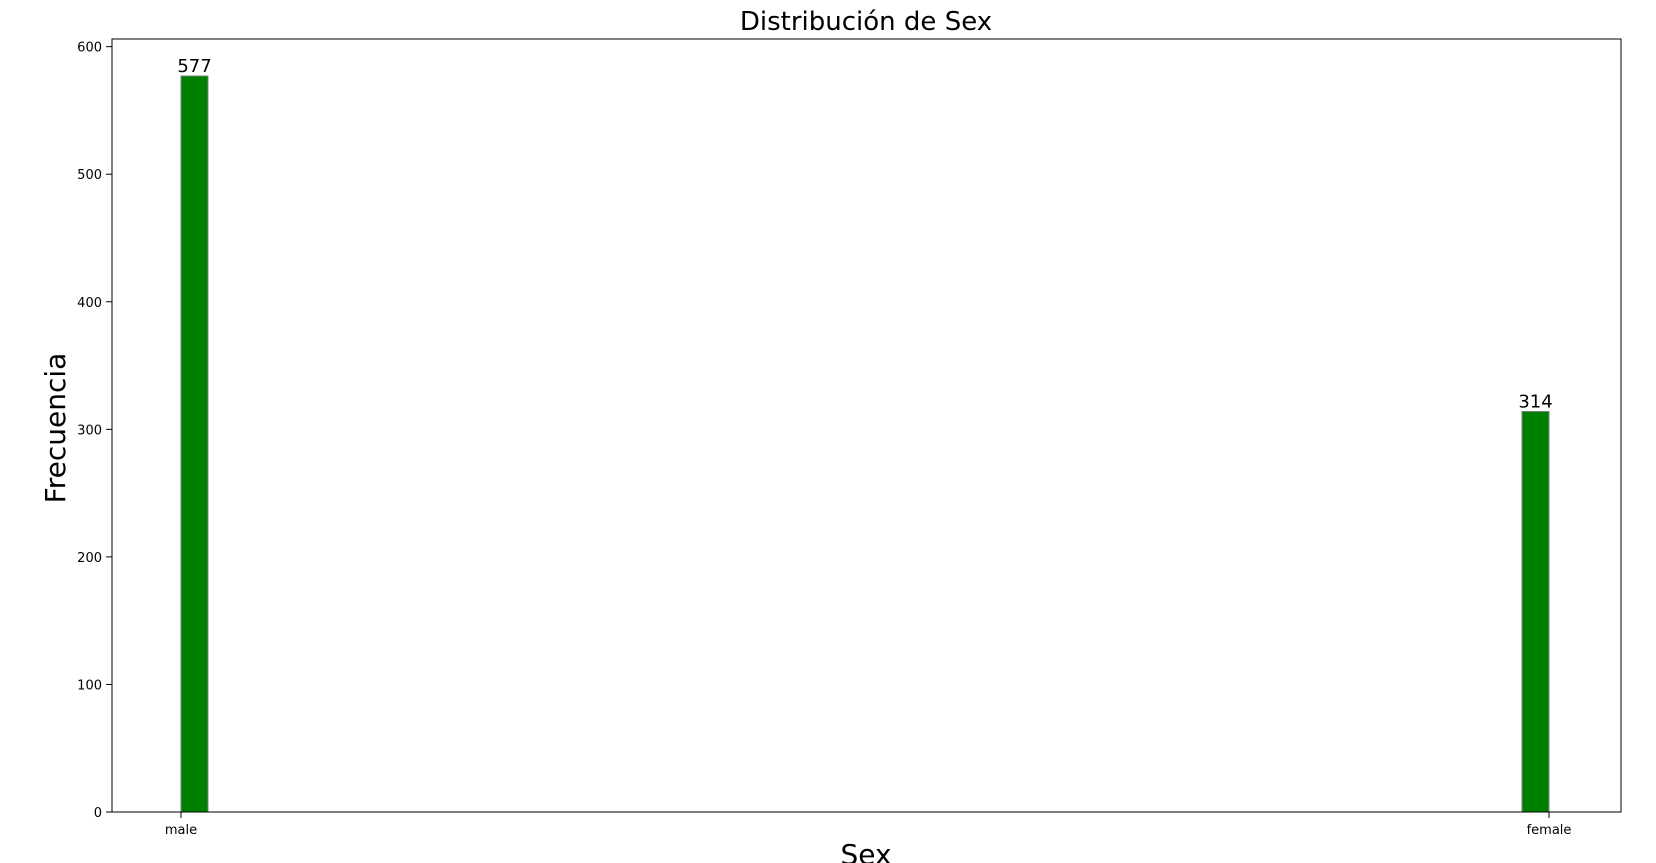  What do you see at coordinates (1549, 830) in the screenshot?
I see `x-tick-label-female: female` at bounding box center [1549, 830].